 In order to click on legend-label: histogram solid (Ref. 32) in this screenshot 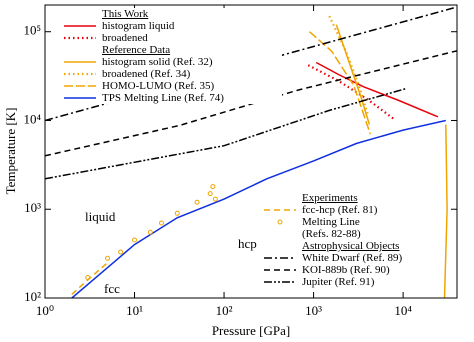, I will do `click(157, 62)`.